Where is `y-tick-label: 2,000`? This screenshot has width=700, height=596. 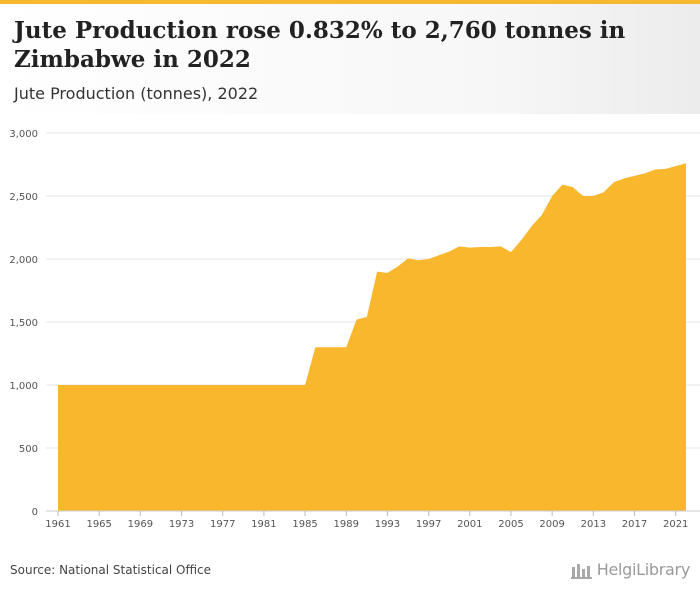 y-tick-label: 2,000 is located at coordinates (23, 260).